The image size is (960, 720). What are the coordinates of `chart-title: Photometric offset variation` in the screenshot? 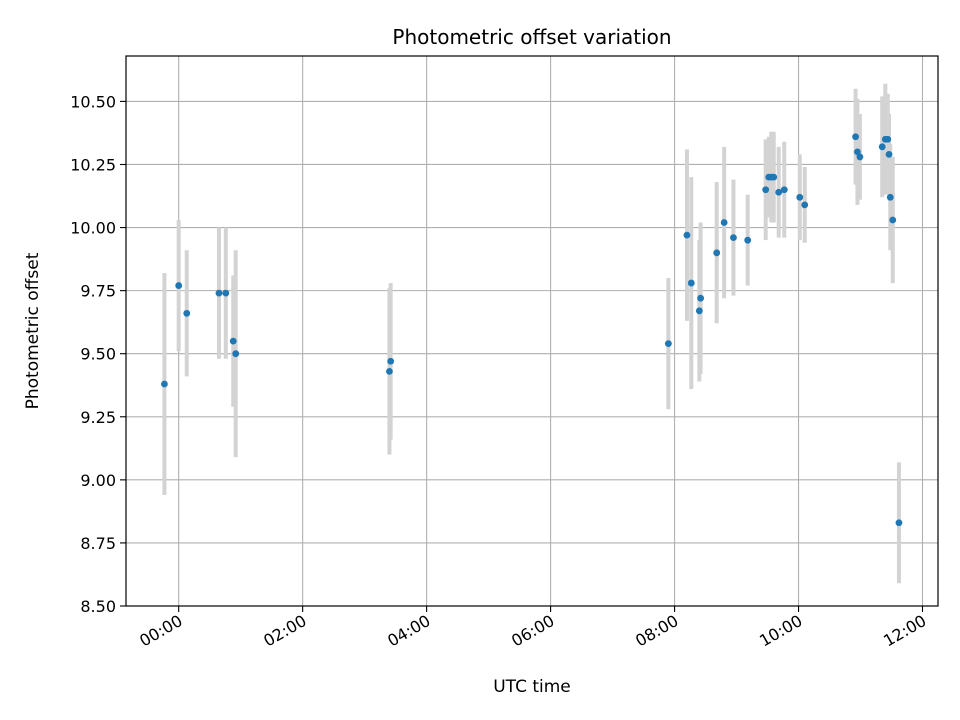 It's located at (531, 37).